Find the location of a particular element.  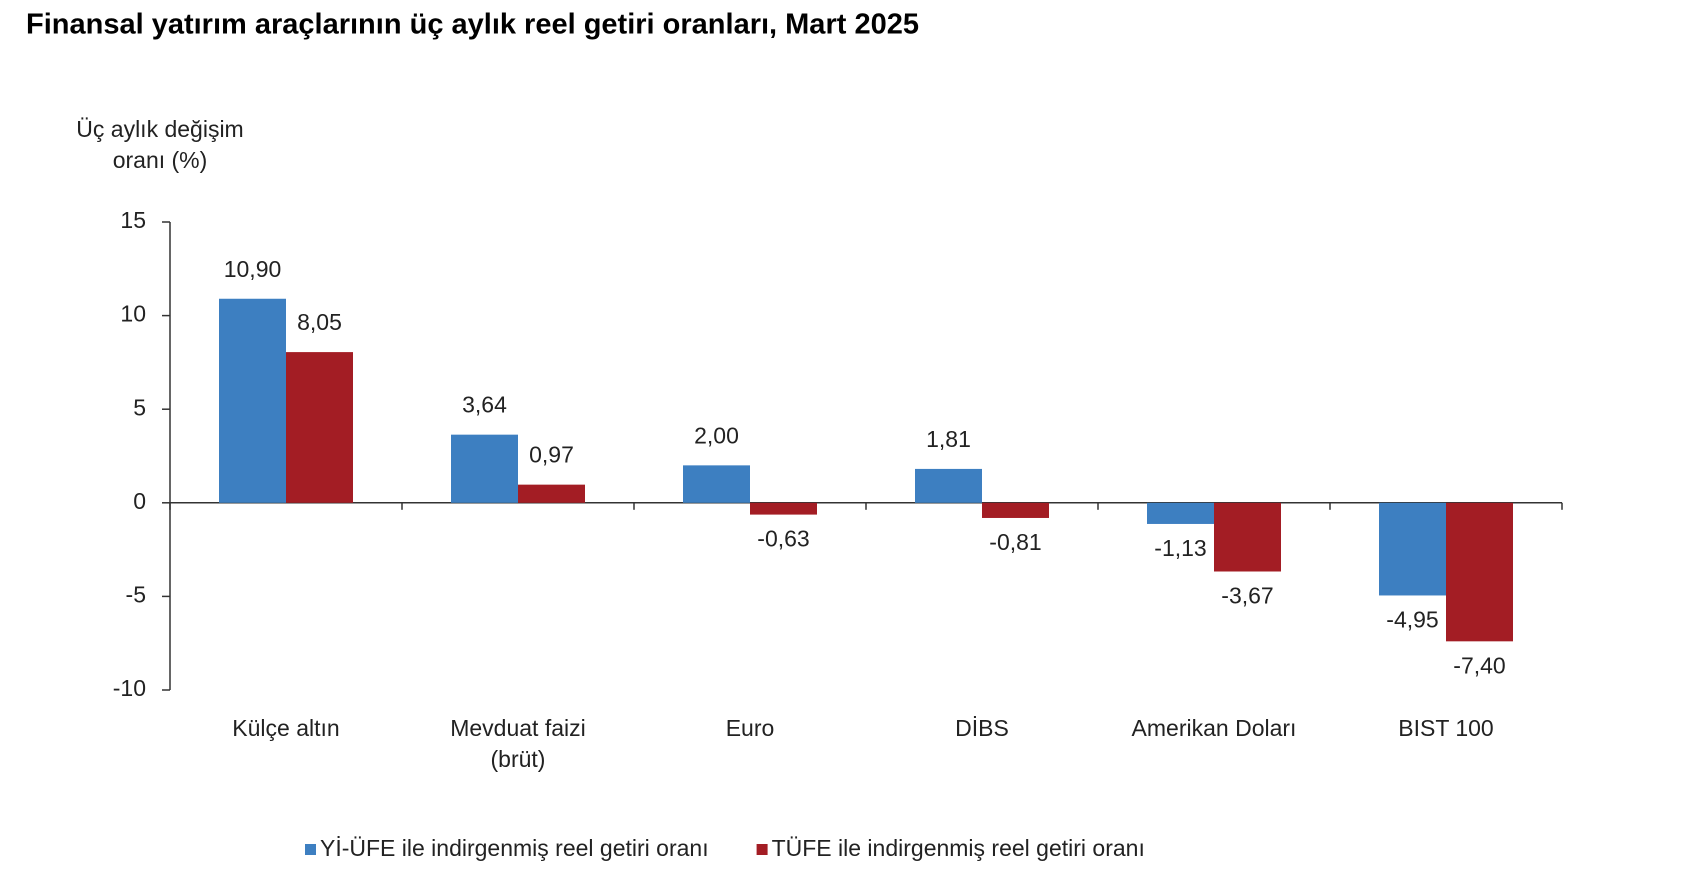

data-label: 2,00 is located at coordinates (716, 435).